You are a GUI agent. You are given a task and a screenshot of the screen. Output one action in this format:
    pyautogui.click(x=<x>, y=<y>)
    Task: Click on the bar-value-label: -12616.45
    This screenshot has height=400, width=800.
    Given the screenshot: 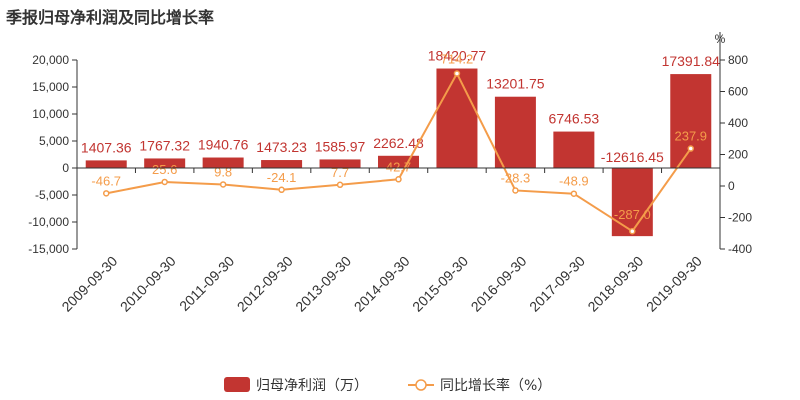 What is the action you would take?
    pyautogui.click(x=632, y=157)
    